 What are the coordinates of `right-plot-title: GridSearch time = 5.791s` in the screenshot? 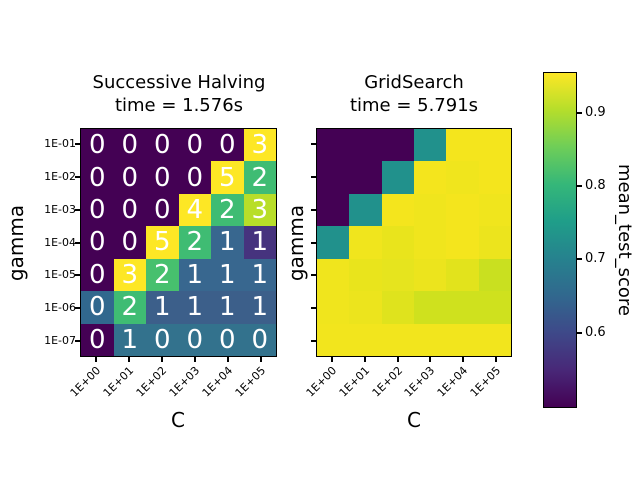 It's located at (414, 94).